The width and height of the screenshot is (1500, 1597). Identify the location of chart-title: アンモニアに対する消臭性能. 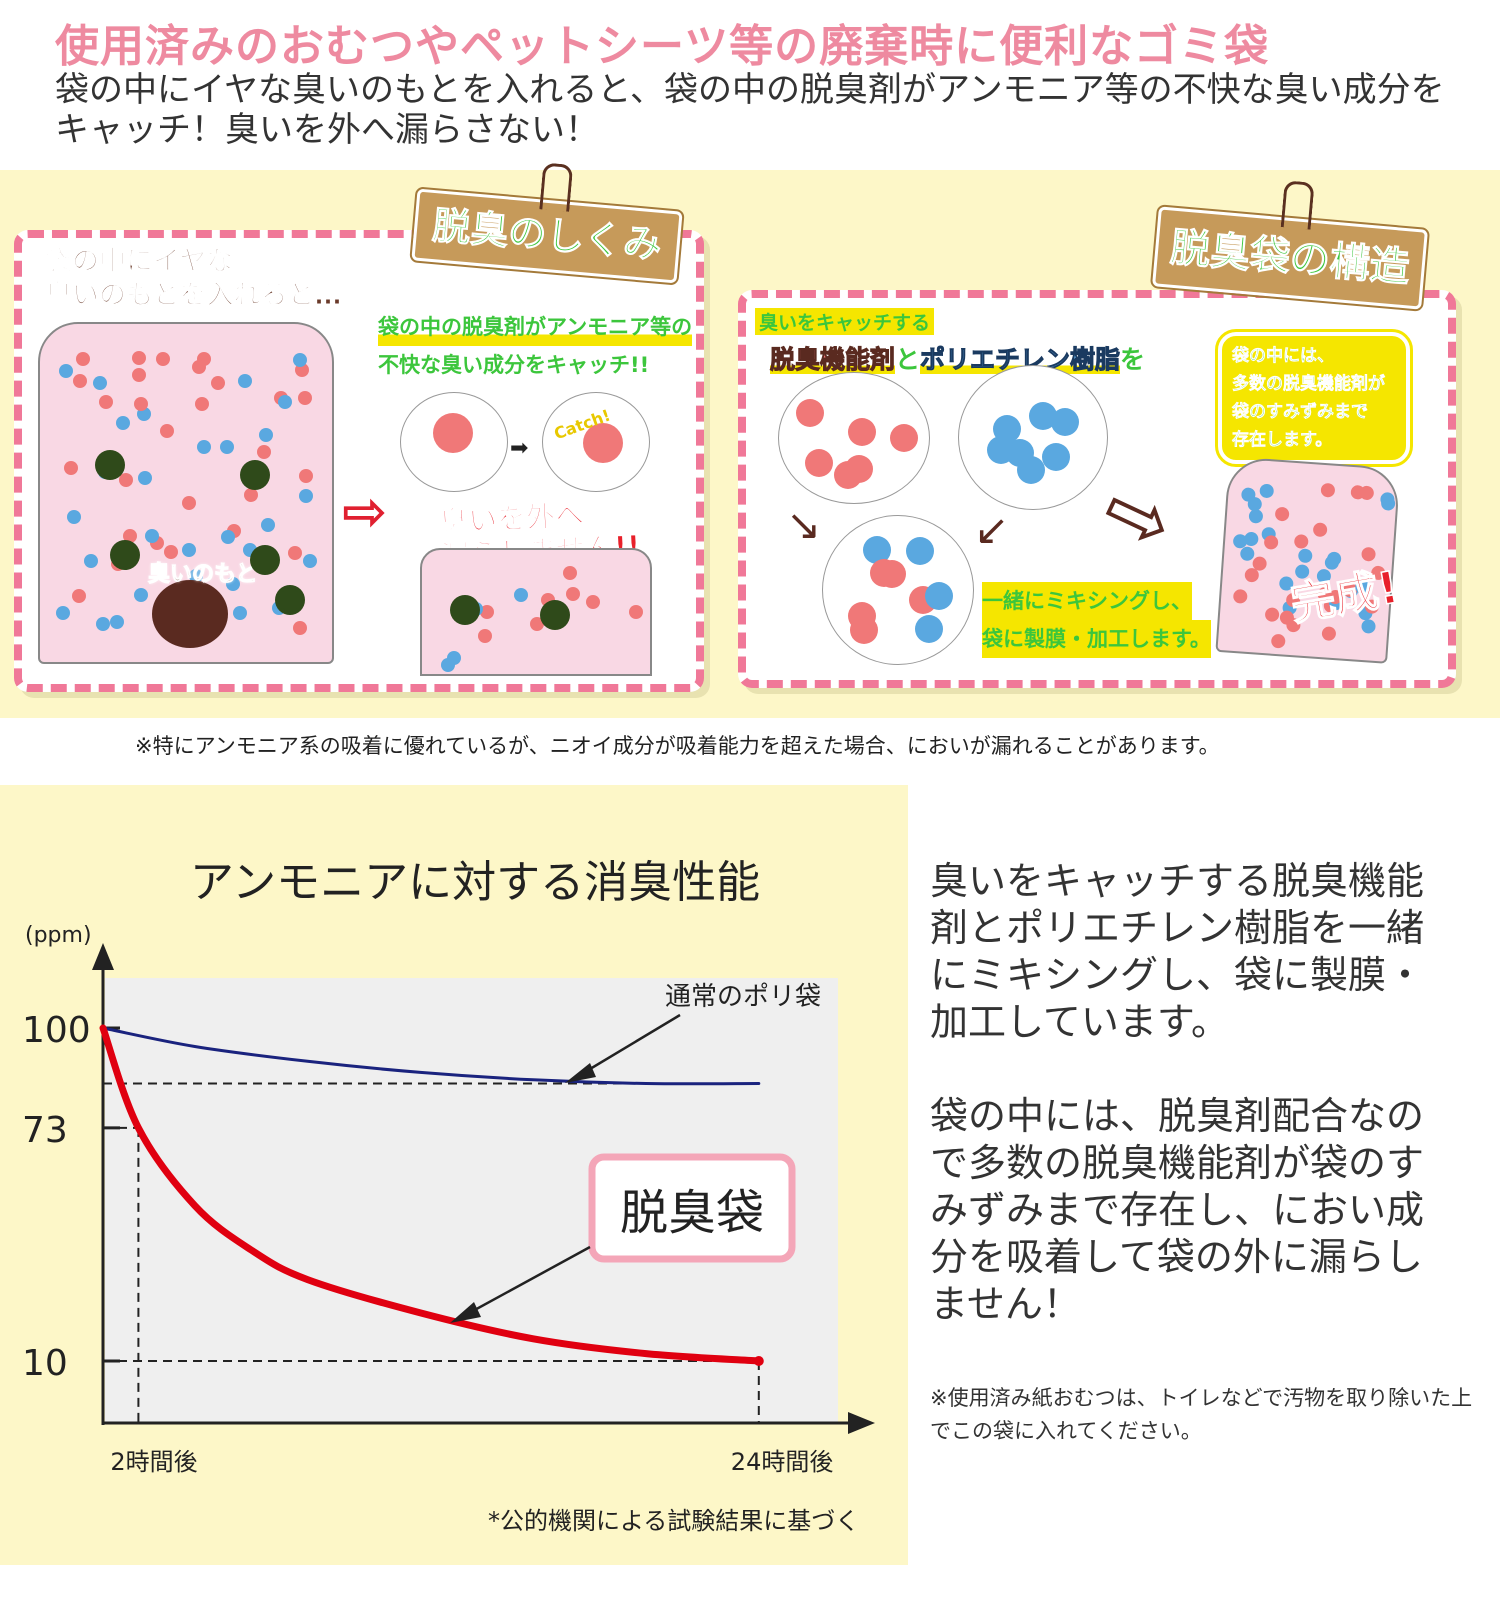
(475, 882).